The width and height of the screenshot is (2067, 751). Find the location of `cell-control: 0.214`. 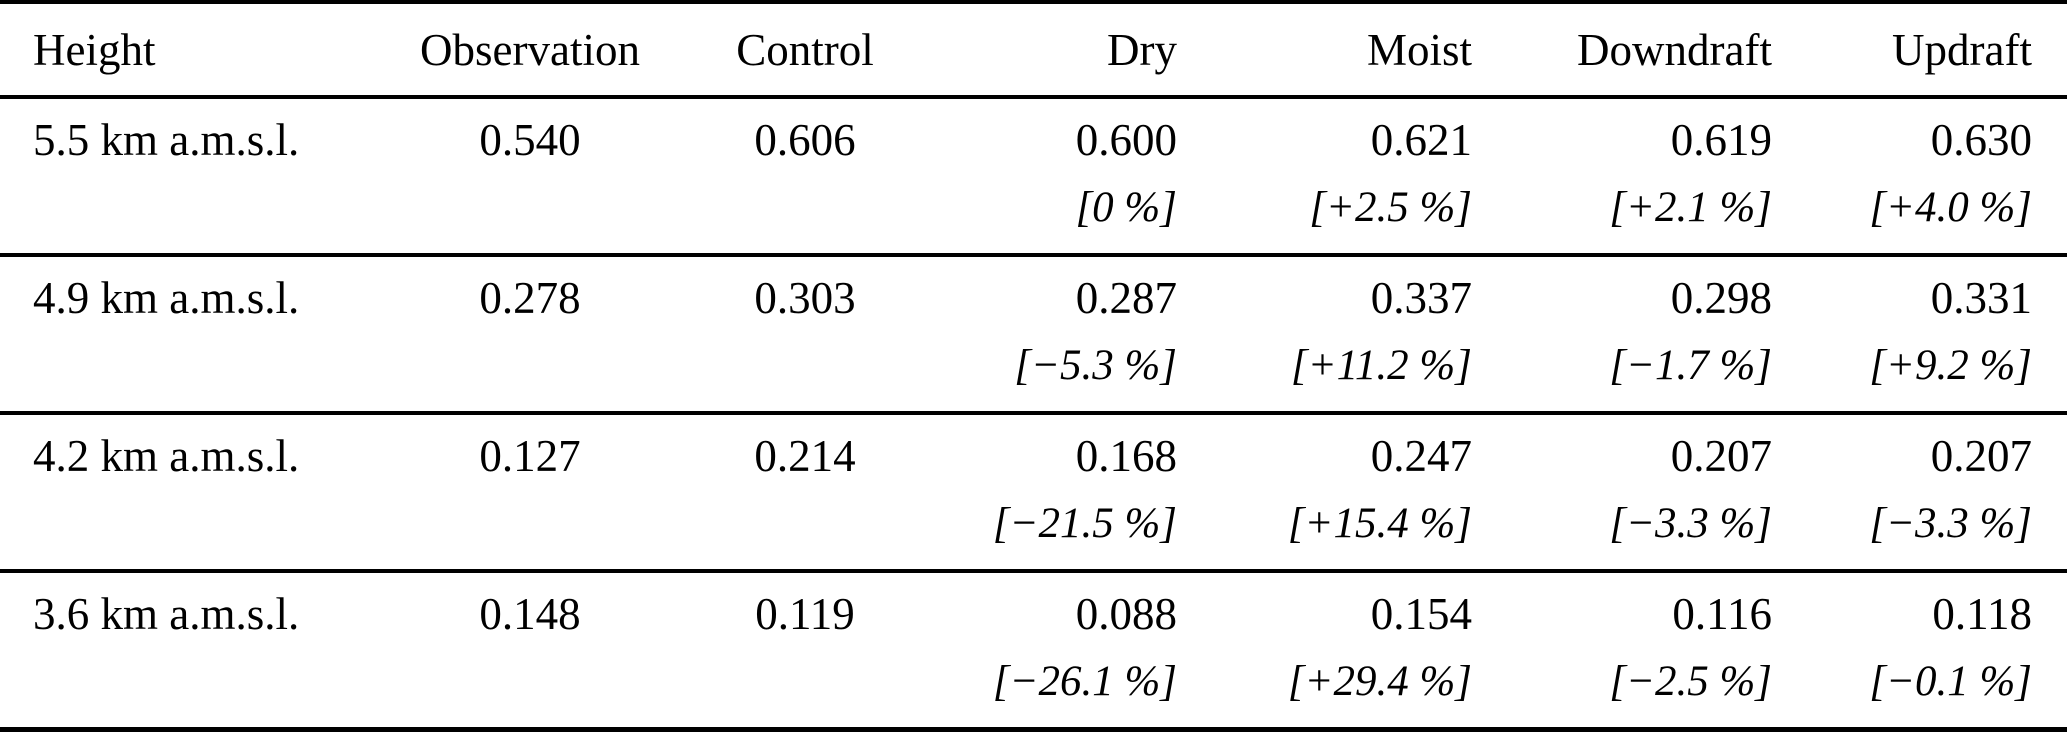

cell-control: 0.214 is located at coordinates (805, 492).